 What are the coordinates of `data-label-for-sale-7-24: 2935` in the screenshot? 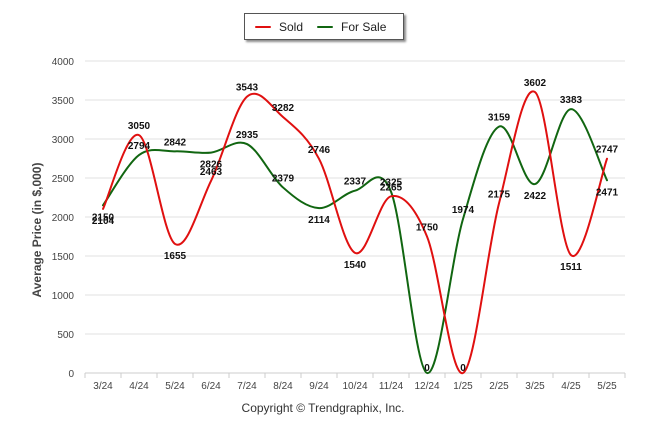 It's located at (247, 135).